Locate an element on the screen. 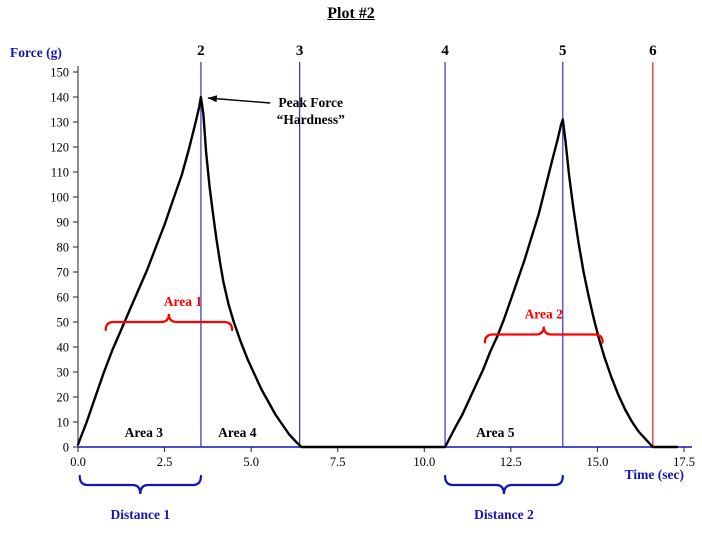 The width and height of the screenshot is (702, 539). peak-annotation-arrowhead is located at coordinates (212, 99).